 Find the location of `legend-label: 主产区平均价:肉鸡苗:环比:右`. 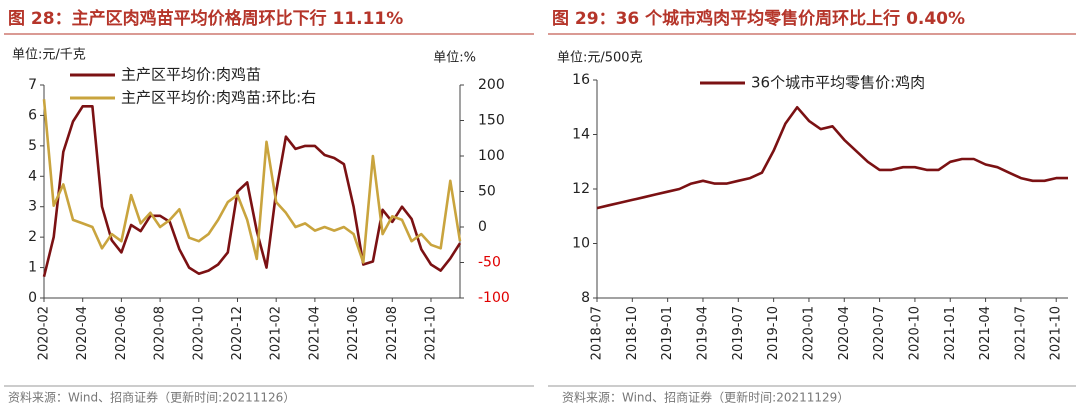

legend-label: 主产区平均价:肉鸡苗:环比:右 is located at coordinates (218, 98).